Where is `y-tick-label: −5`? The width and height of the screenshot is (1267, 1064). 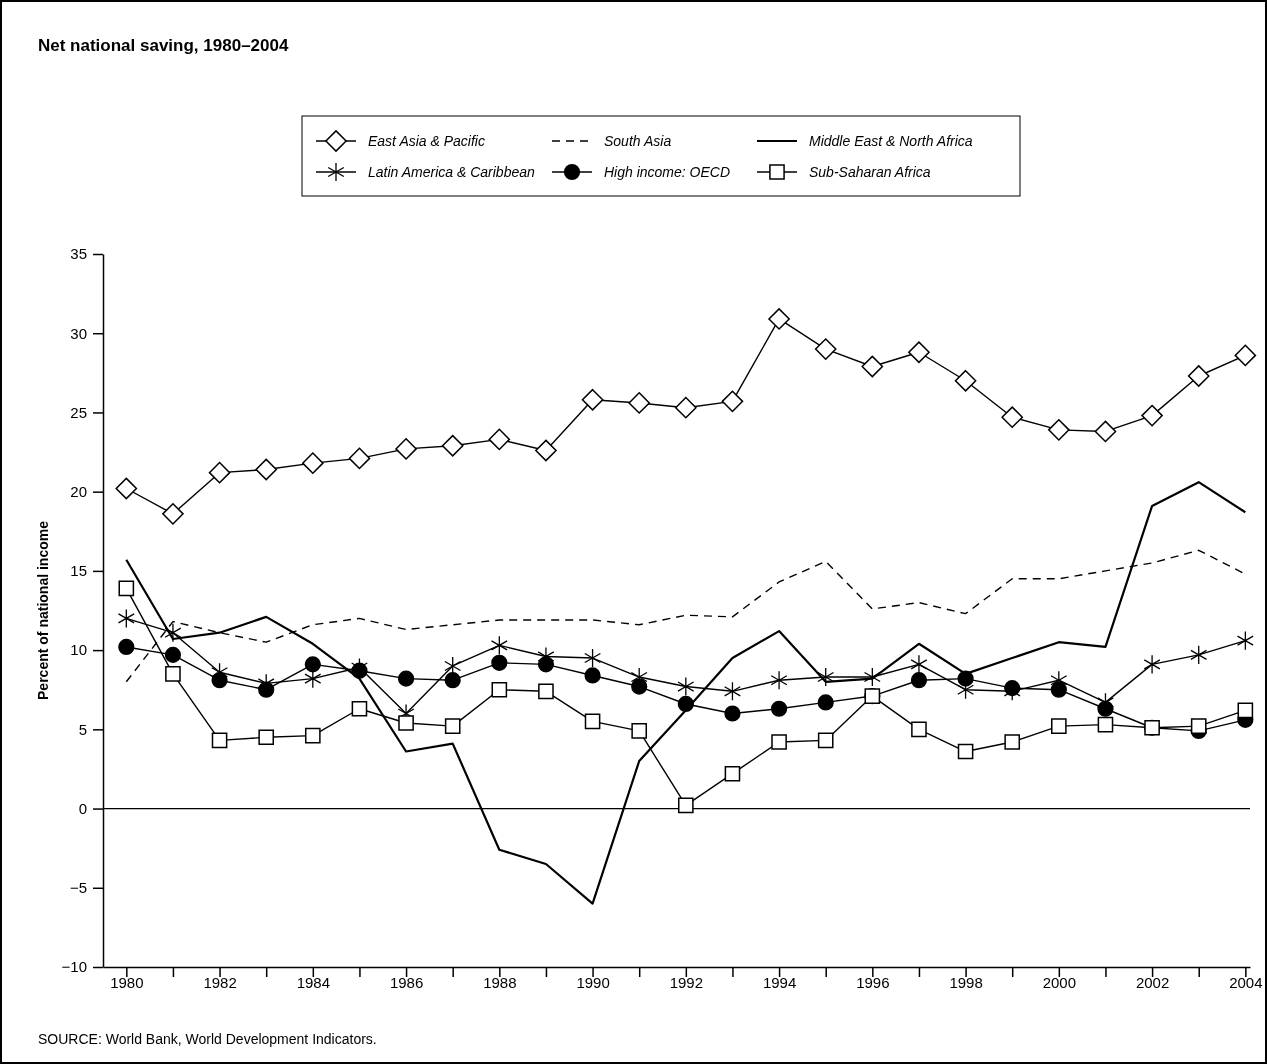 y-tick-label: −5 is located at coordinates (78, 888).